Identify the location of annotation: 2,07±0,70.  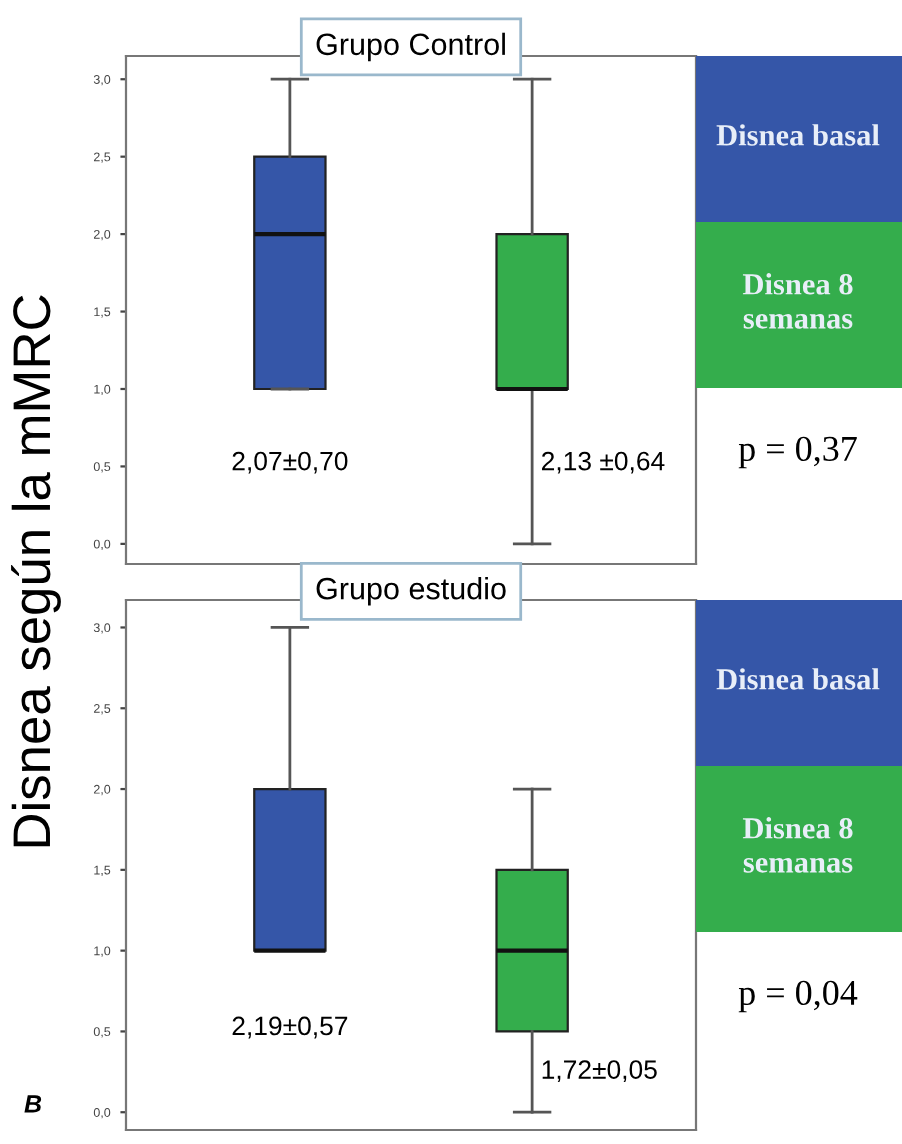
(290, 462).